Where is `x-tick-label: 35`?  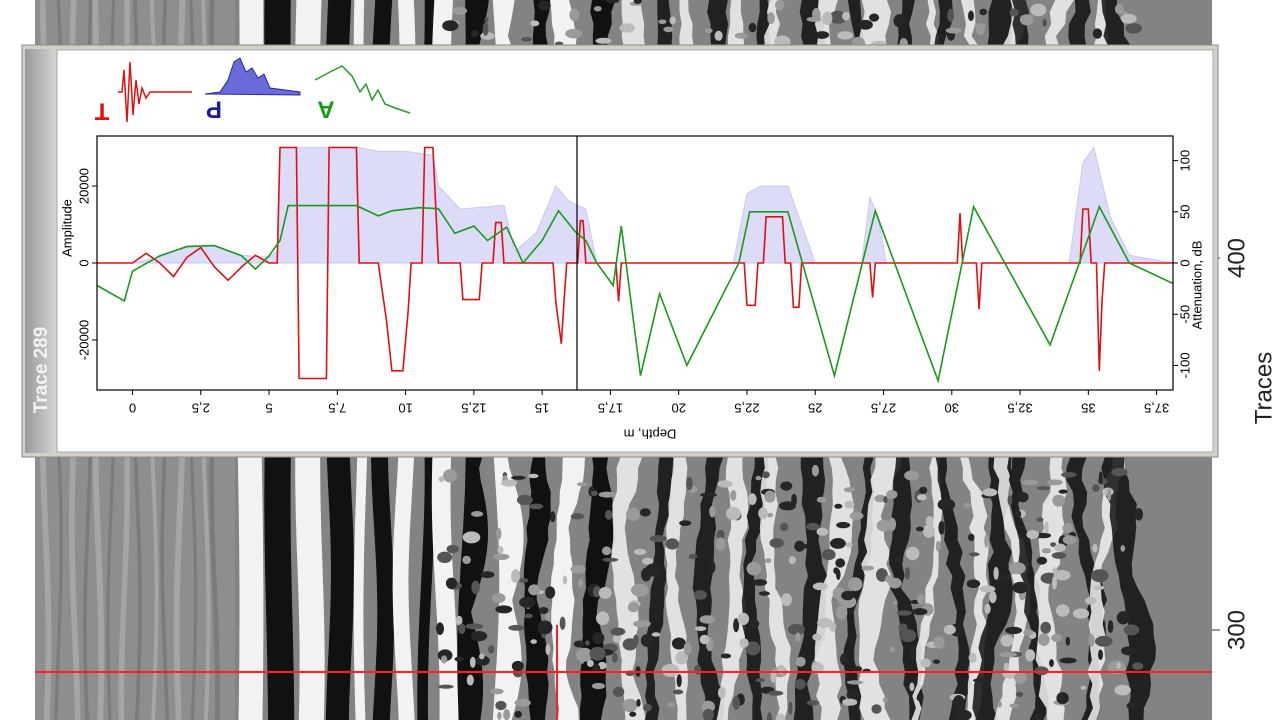 x-tick-label: 35 is located at coordinates (1088, 408).